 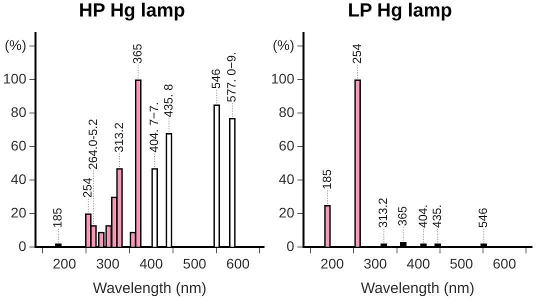 What do you see at coordinates (168, 101) in the screenshot?
I see `annotation: 435. 8` at bounding box center [168, 101].